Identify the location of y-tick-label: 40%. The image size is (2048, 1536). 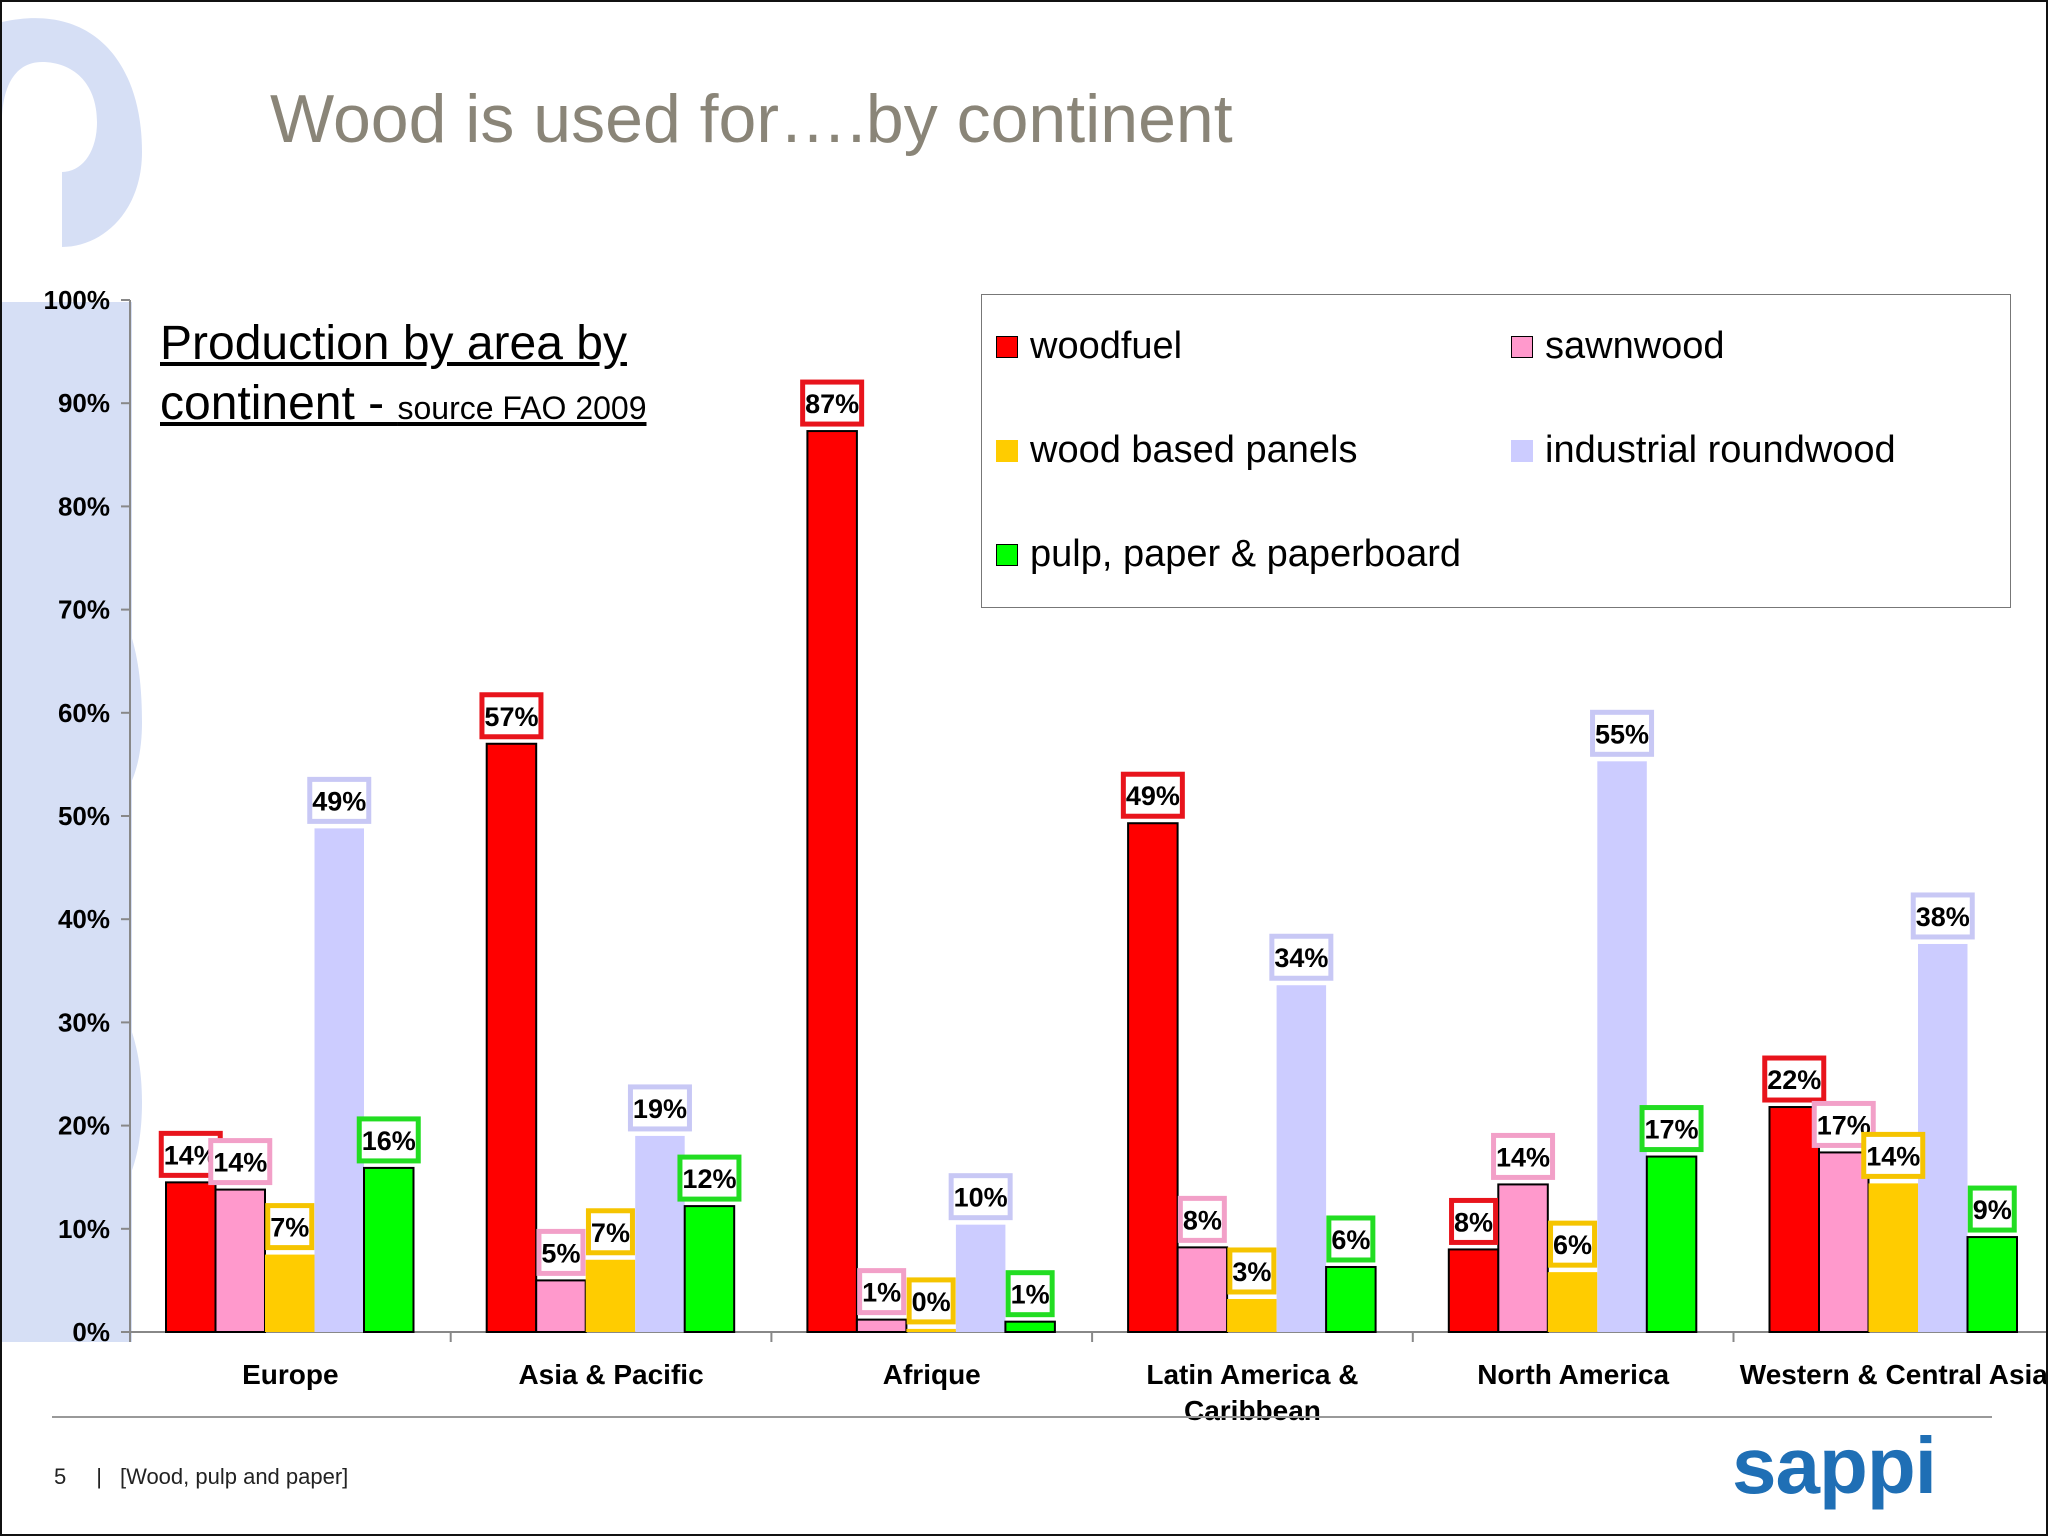
(84, 919).